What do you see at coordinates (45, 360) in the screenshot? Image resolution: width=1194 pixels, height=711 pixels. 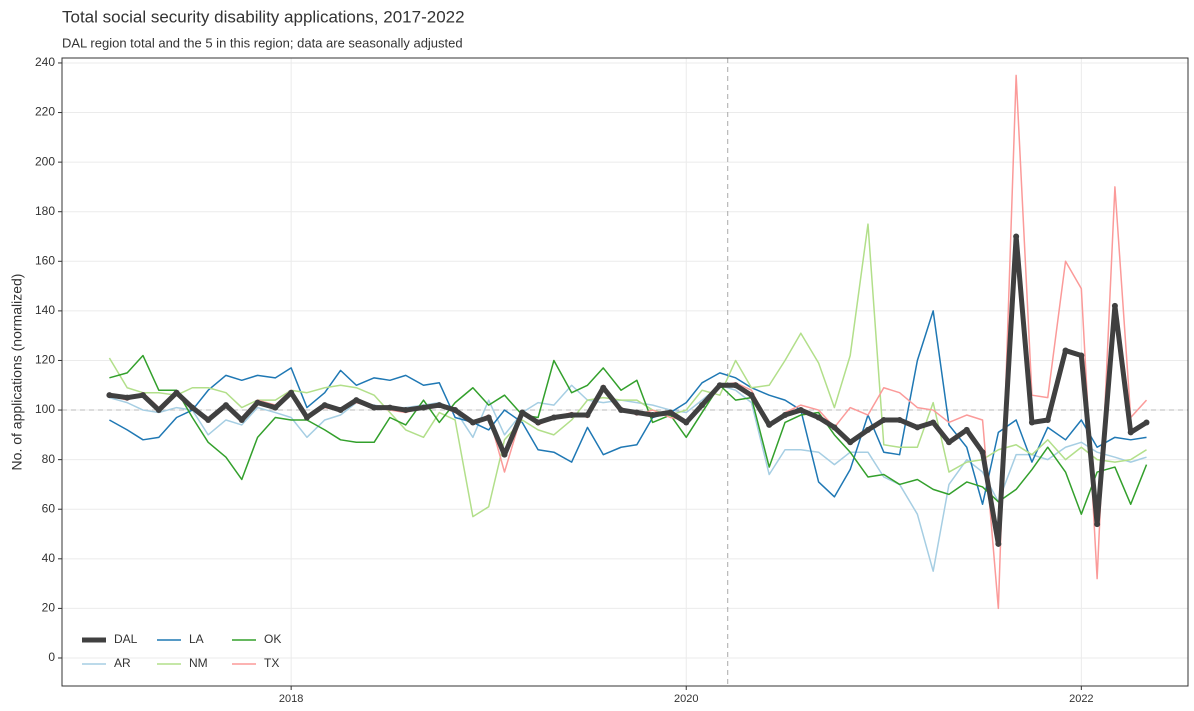 I see `y-tick-label: 120` at bounding box center [45, 360].